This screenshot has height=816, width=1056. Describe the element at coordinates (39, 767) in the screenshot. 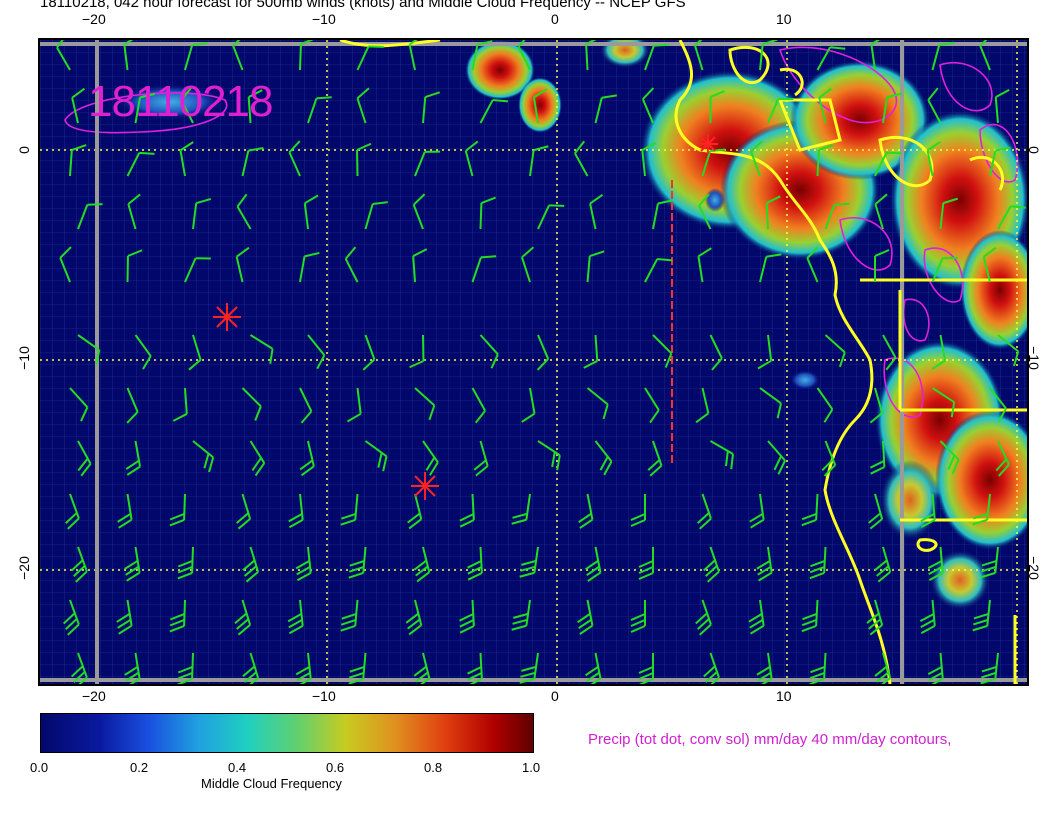

I see `colorbar-tick: 0.0` at that location.